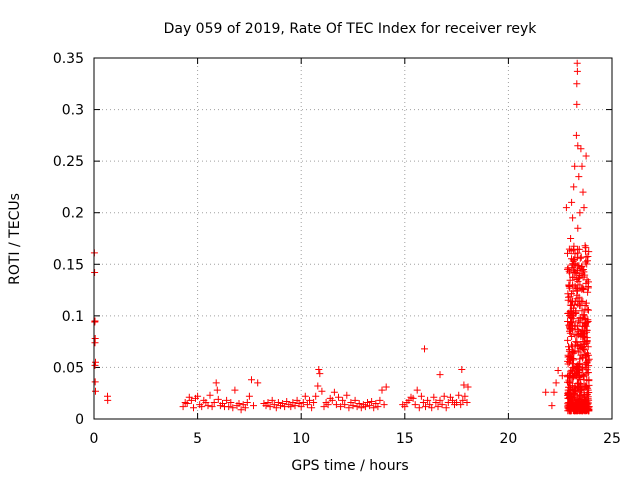 The image size is (640, 480). I want to click on x-tick-label: 5, so click(197, 439).